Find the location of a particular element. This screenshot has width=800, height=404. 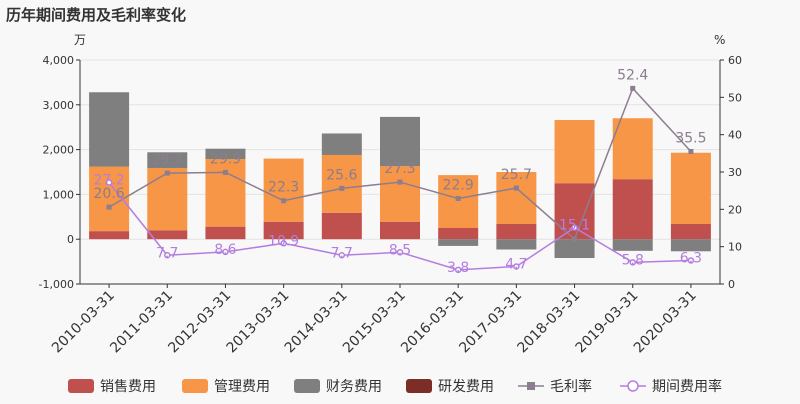

right-axis-unit: % is located at coordinates (719, 40).